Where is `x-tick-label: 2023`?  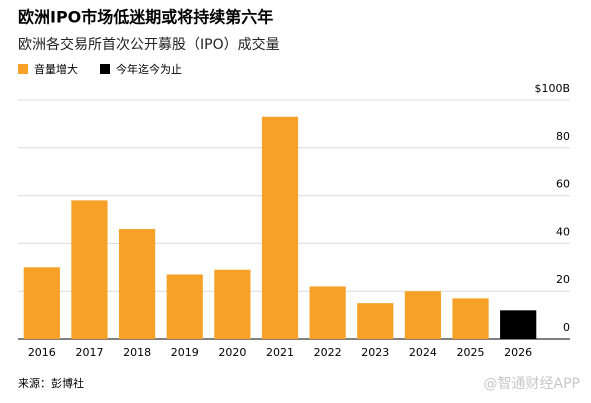
x-tick-label: 2023 is located at coordinates (375, 352).